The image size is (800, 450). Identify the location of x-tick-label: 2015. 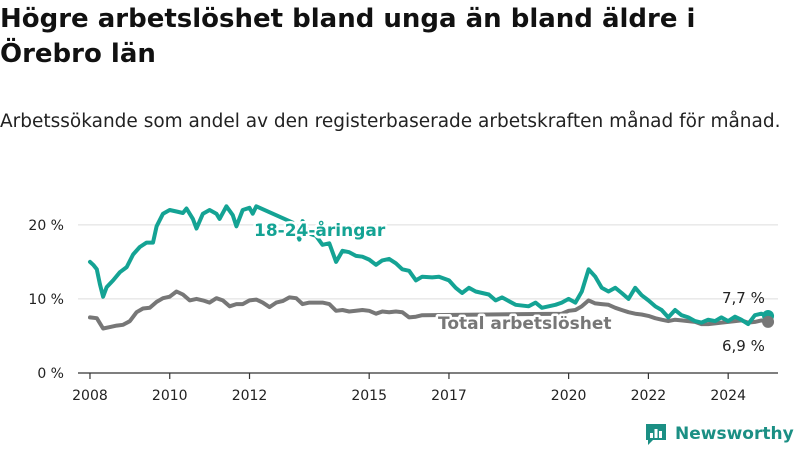
(369, 396).